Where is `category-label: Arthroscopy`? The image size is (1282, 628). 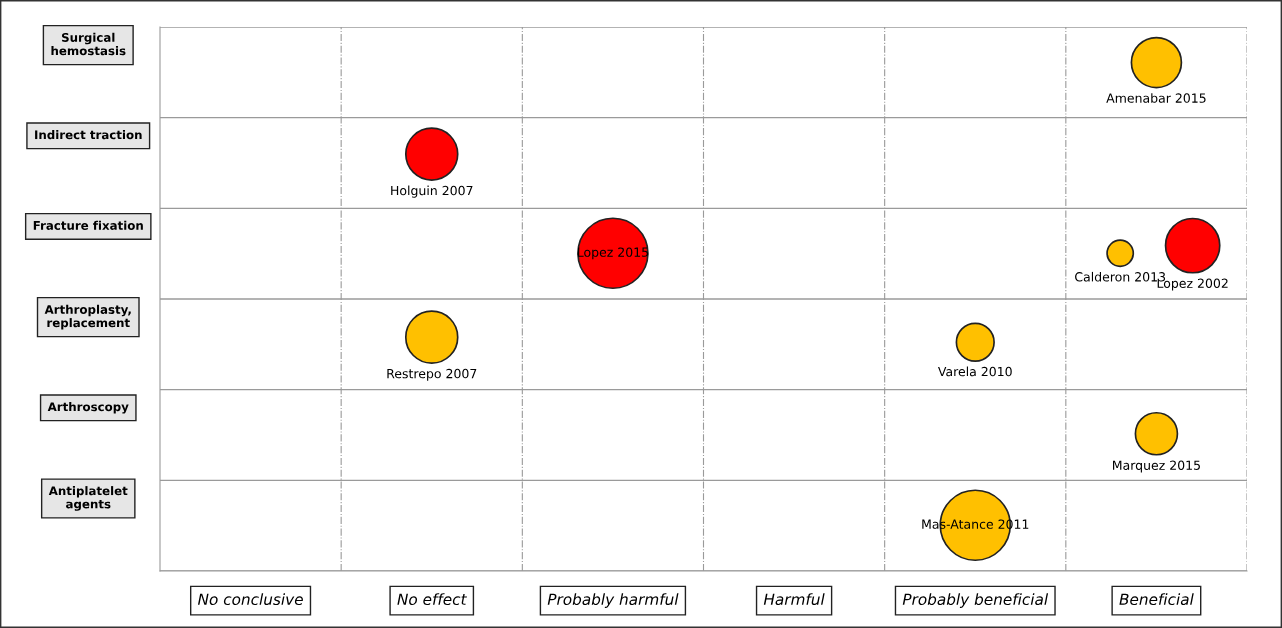 category-label: Arthroscopy is located at coordinates (88, 408).